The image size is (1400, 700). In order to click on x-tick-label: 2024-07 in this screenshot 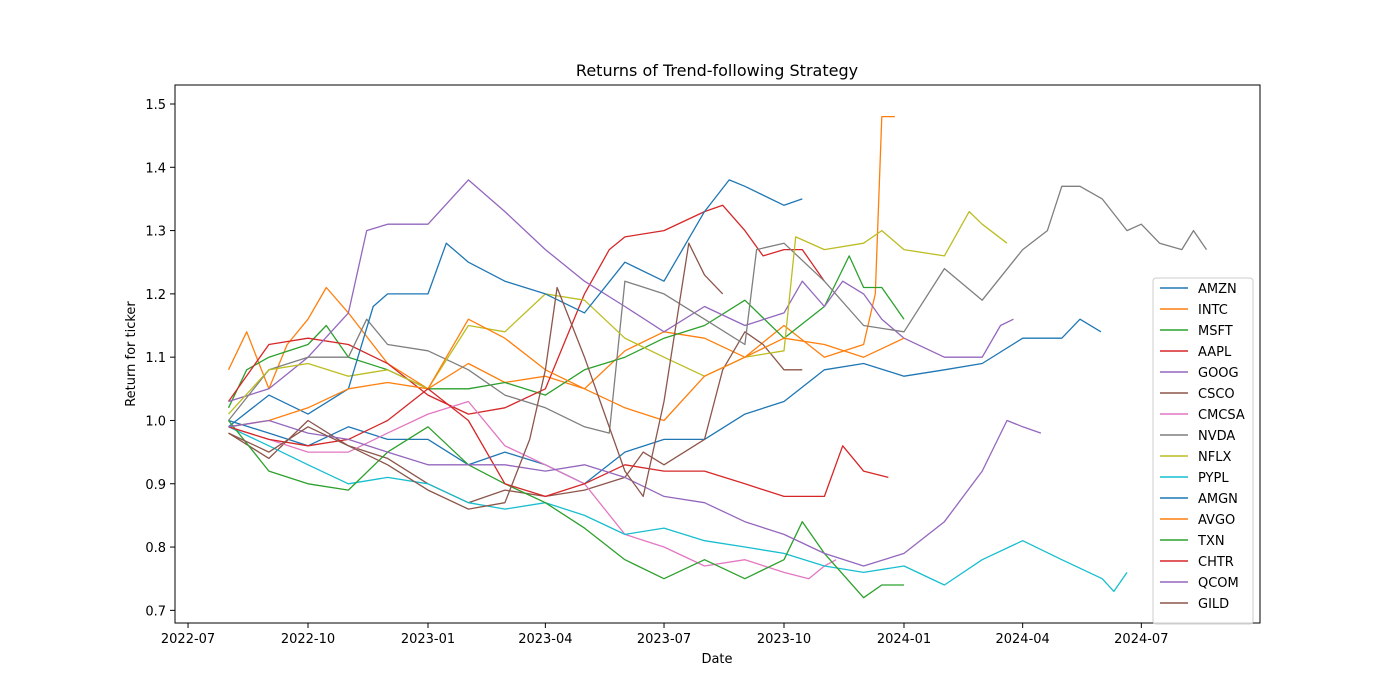, I will do `click(1141, 639)`.